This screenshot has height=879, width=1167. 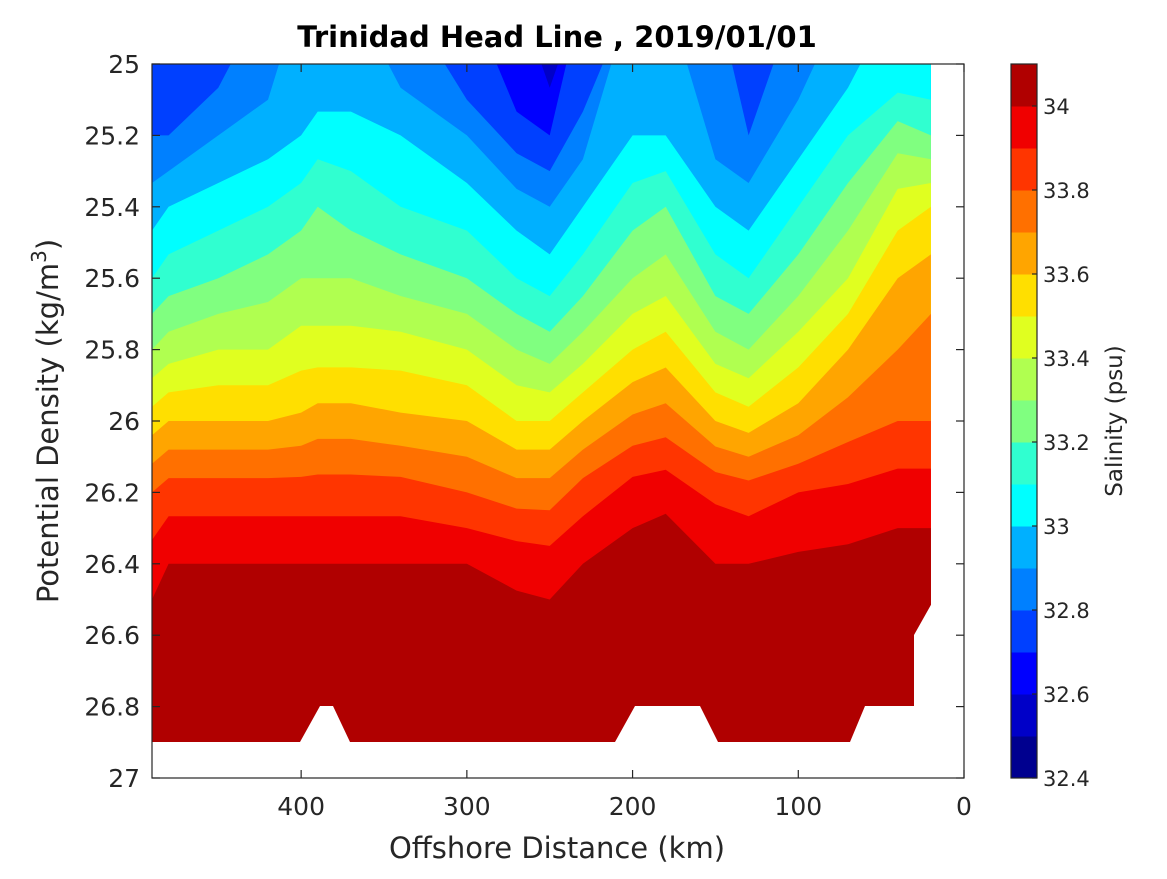 What do you see at coordinates (112, 564) in the screenshot?
I see `y-tick-label: 26.4` at bounding box center [112, 564].